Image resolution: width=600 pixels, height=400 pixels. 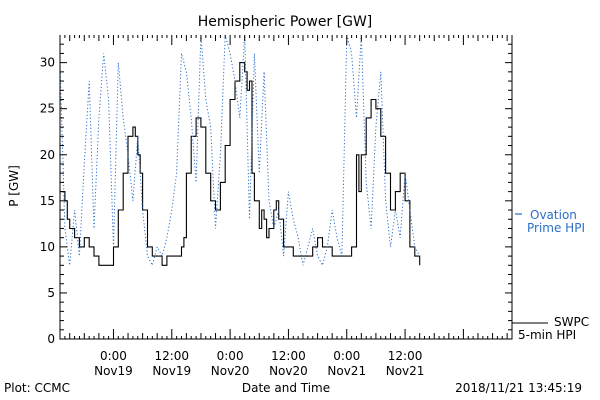 I want to click on y-tick-label: 20, so click(x=47, y=155).